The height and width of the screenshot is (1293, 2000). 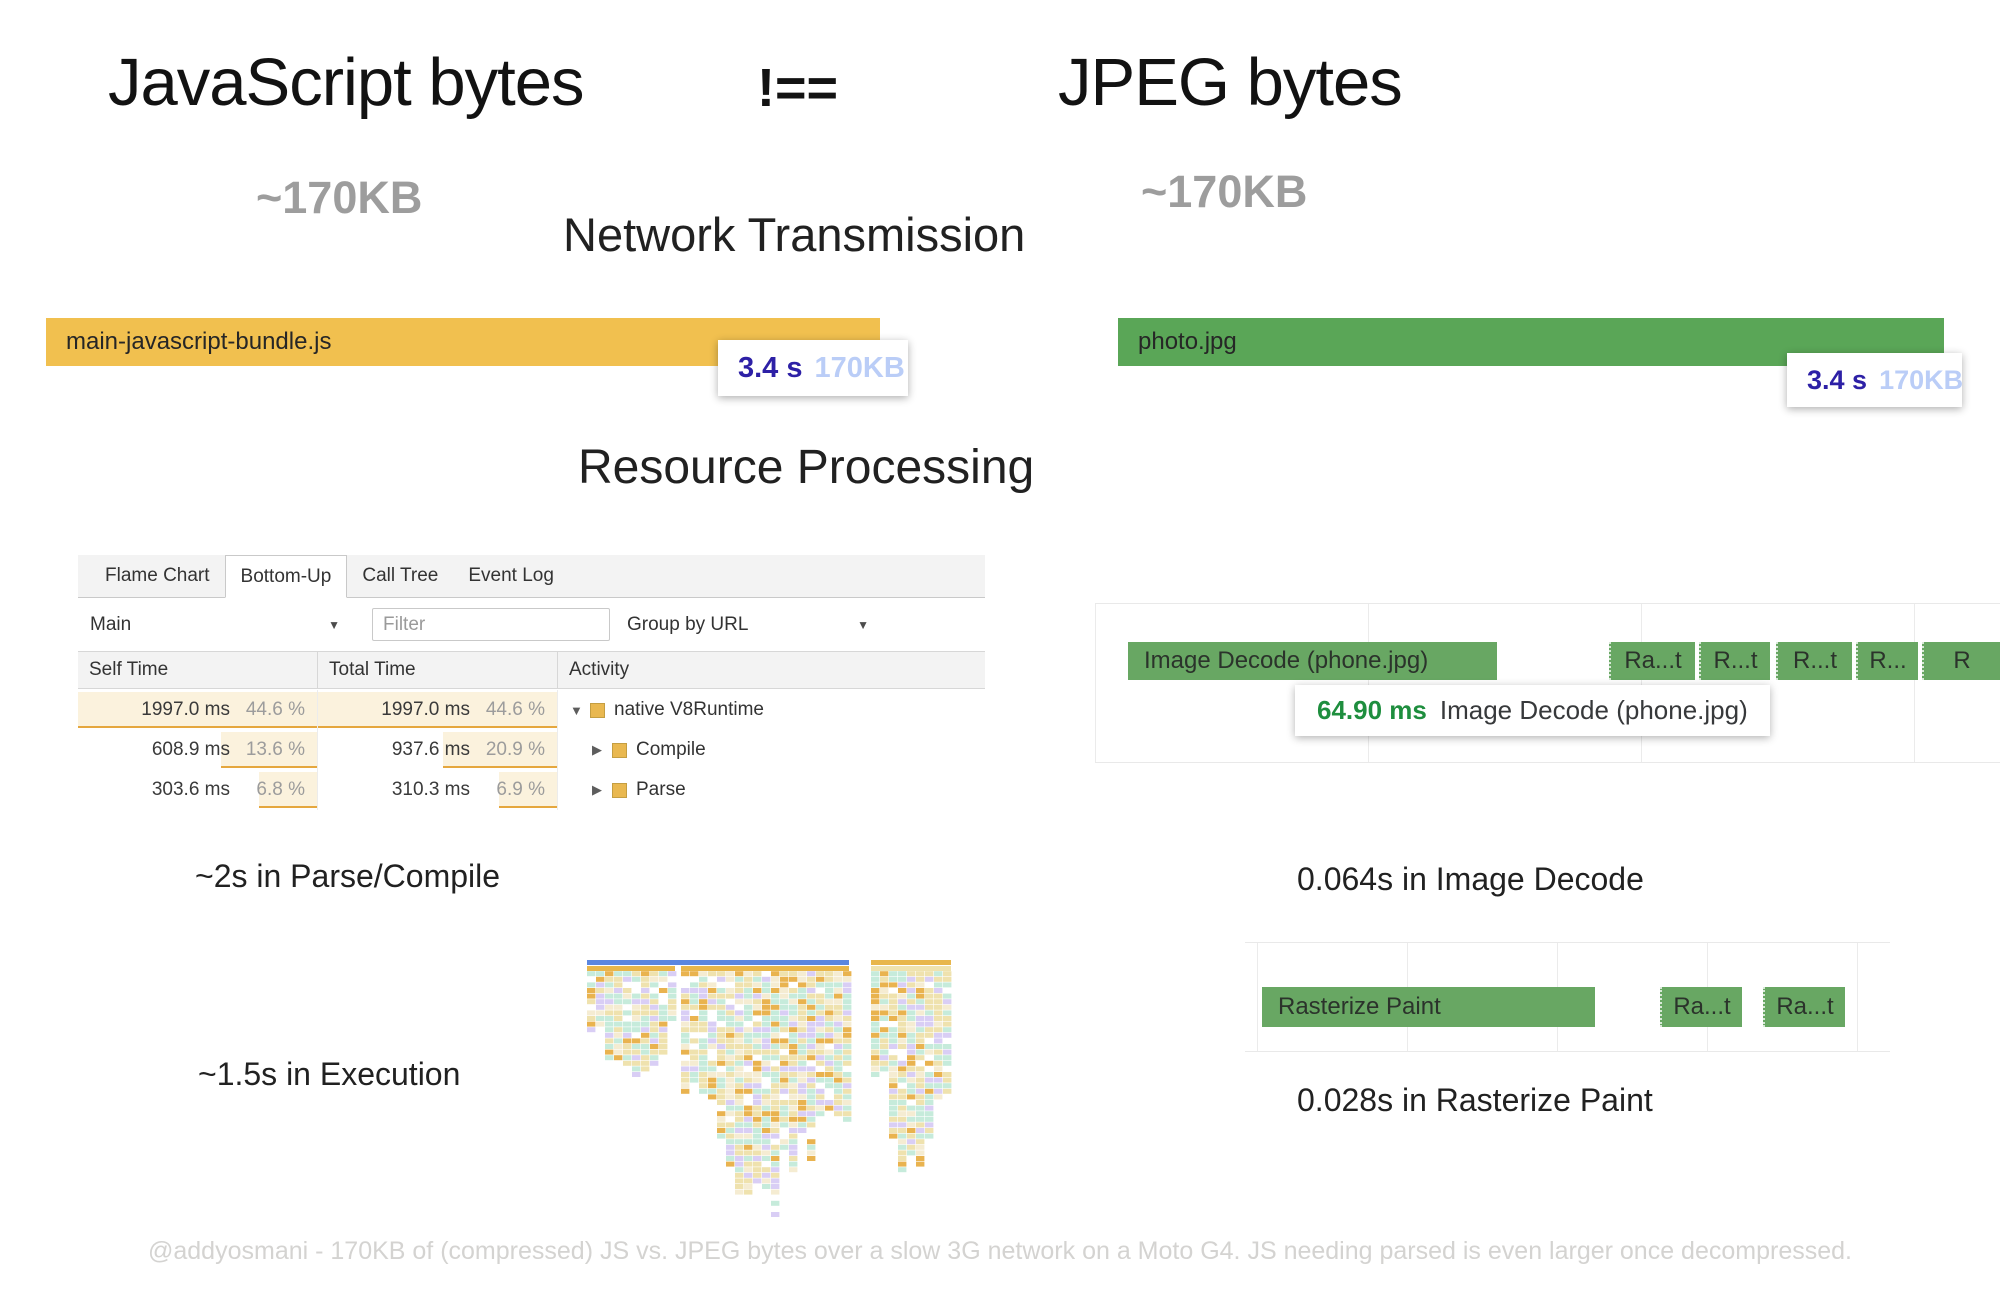 I want to click on activity-cell: ▶ Parse, so click(x=771, y=790).